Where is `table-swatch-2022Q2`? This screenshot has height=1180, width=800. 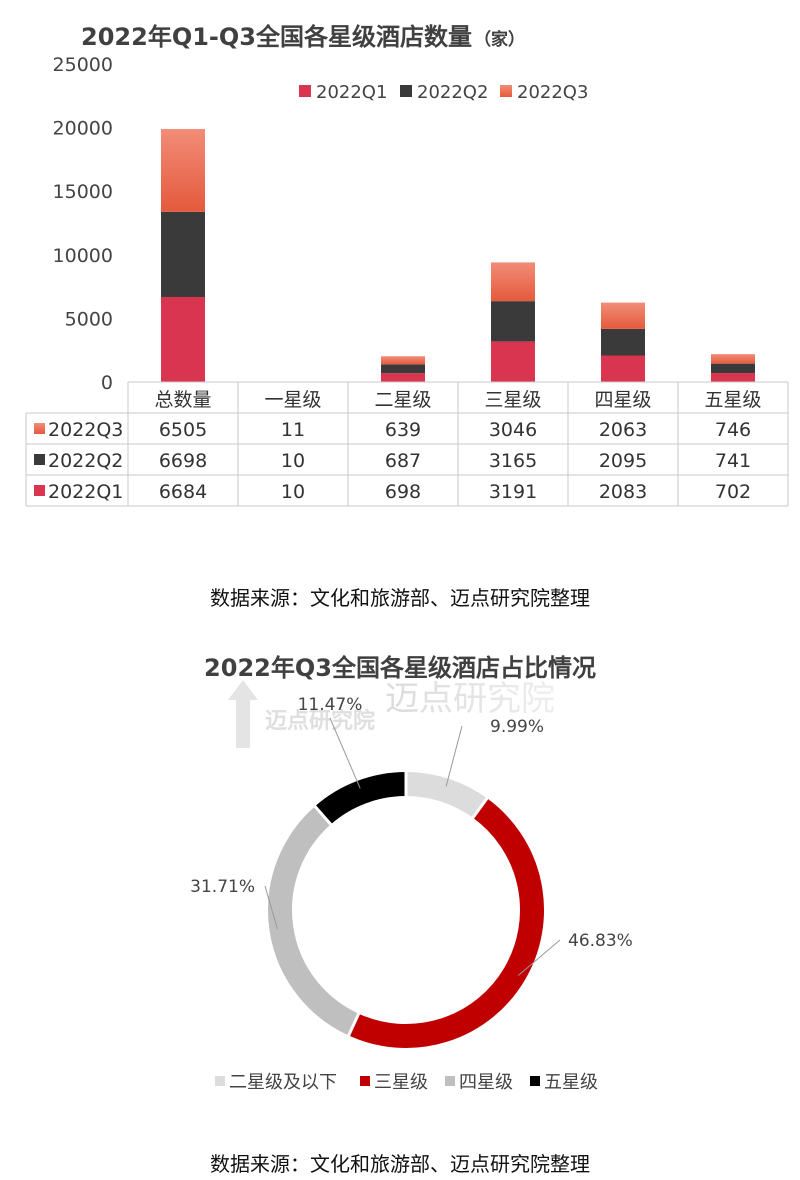 table-swatch-2022Q2 is located at coordinates (39, 459).